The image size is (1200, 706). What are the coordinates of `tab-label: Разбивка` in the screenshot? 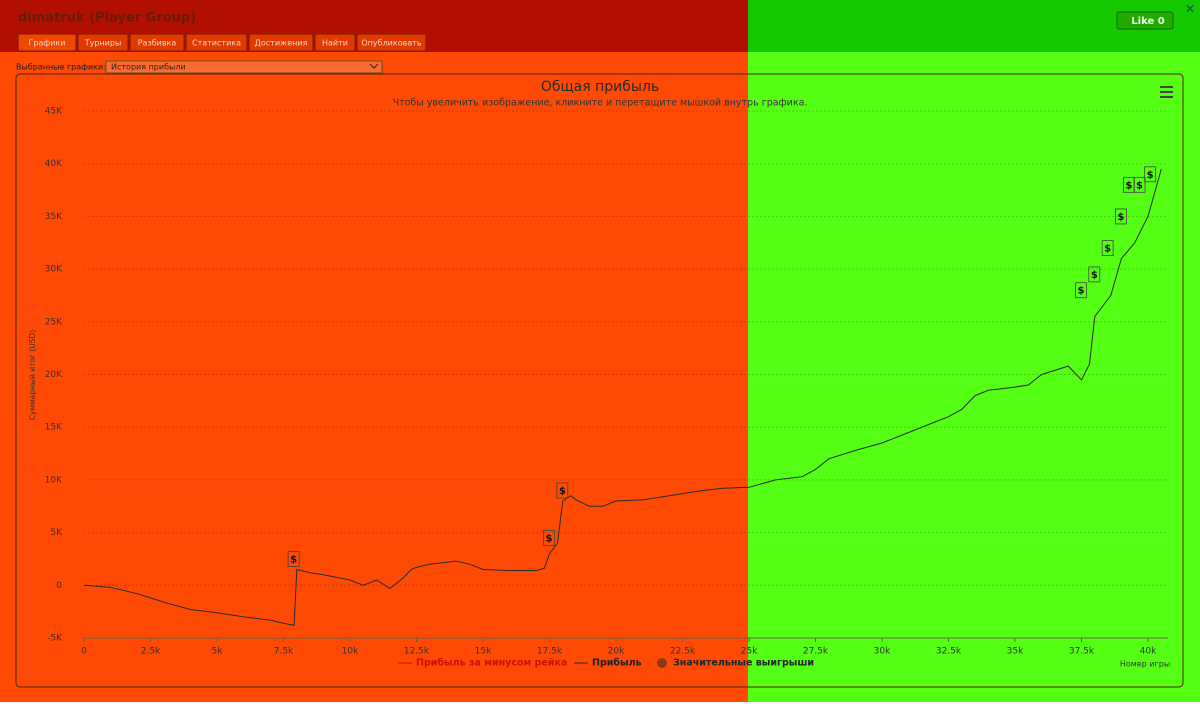 It's located at (157, 43).